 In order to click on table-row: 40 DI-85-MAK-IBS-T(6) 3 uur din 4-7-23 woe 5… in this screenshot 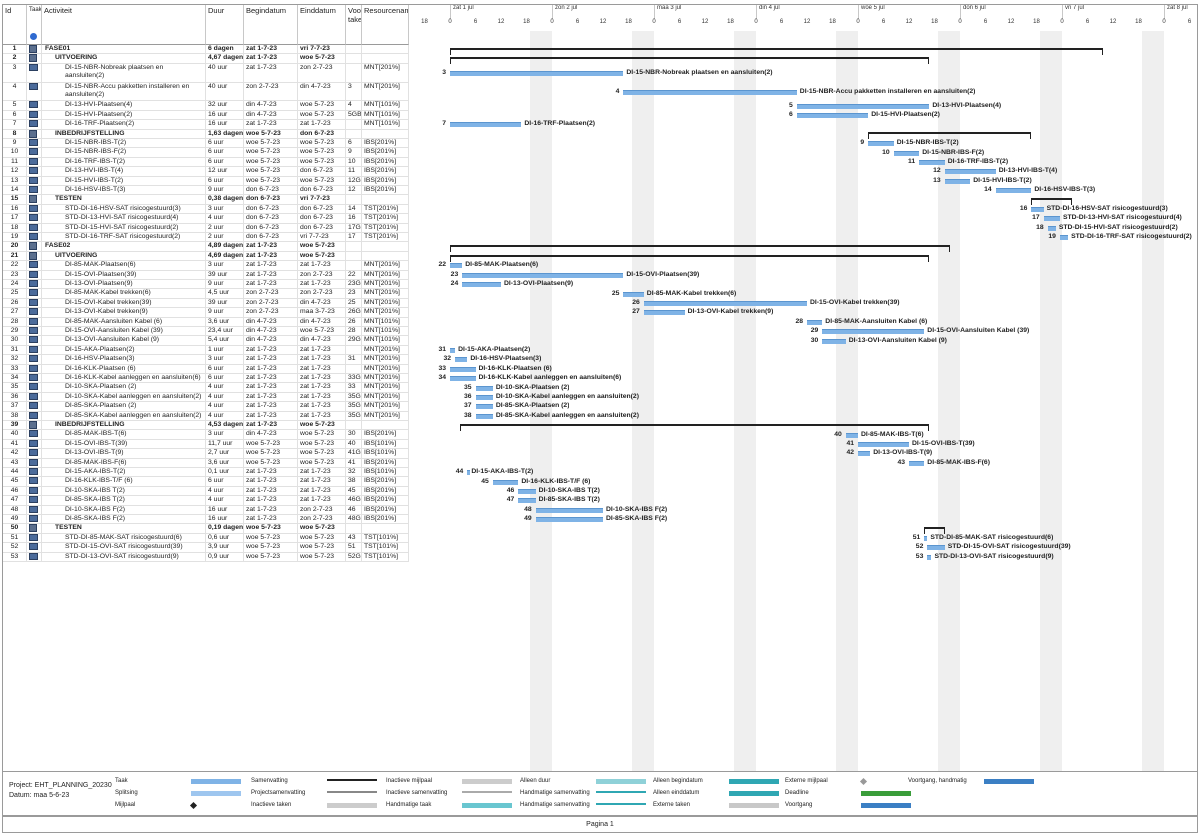, I will do `click(206, 435)`.